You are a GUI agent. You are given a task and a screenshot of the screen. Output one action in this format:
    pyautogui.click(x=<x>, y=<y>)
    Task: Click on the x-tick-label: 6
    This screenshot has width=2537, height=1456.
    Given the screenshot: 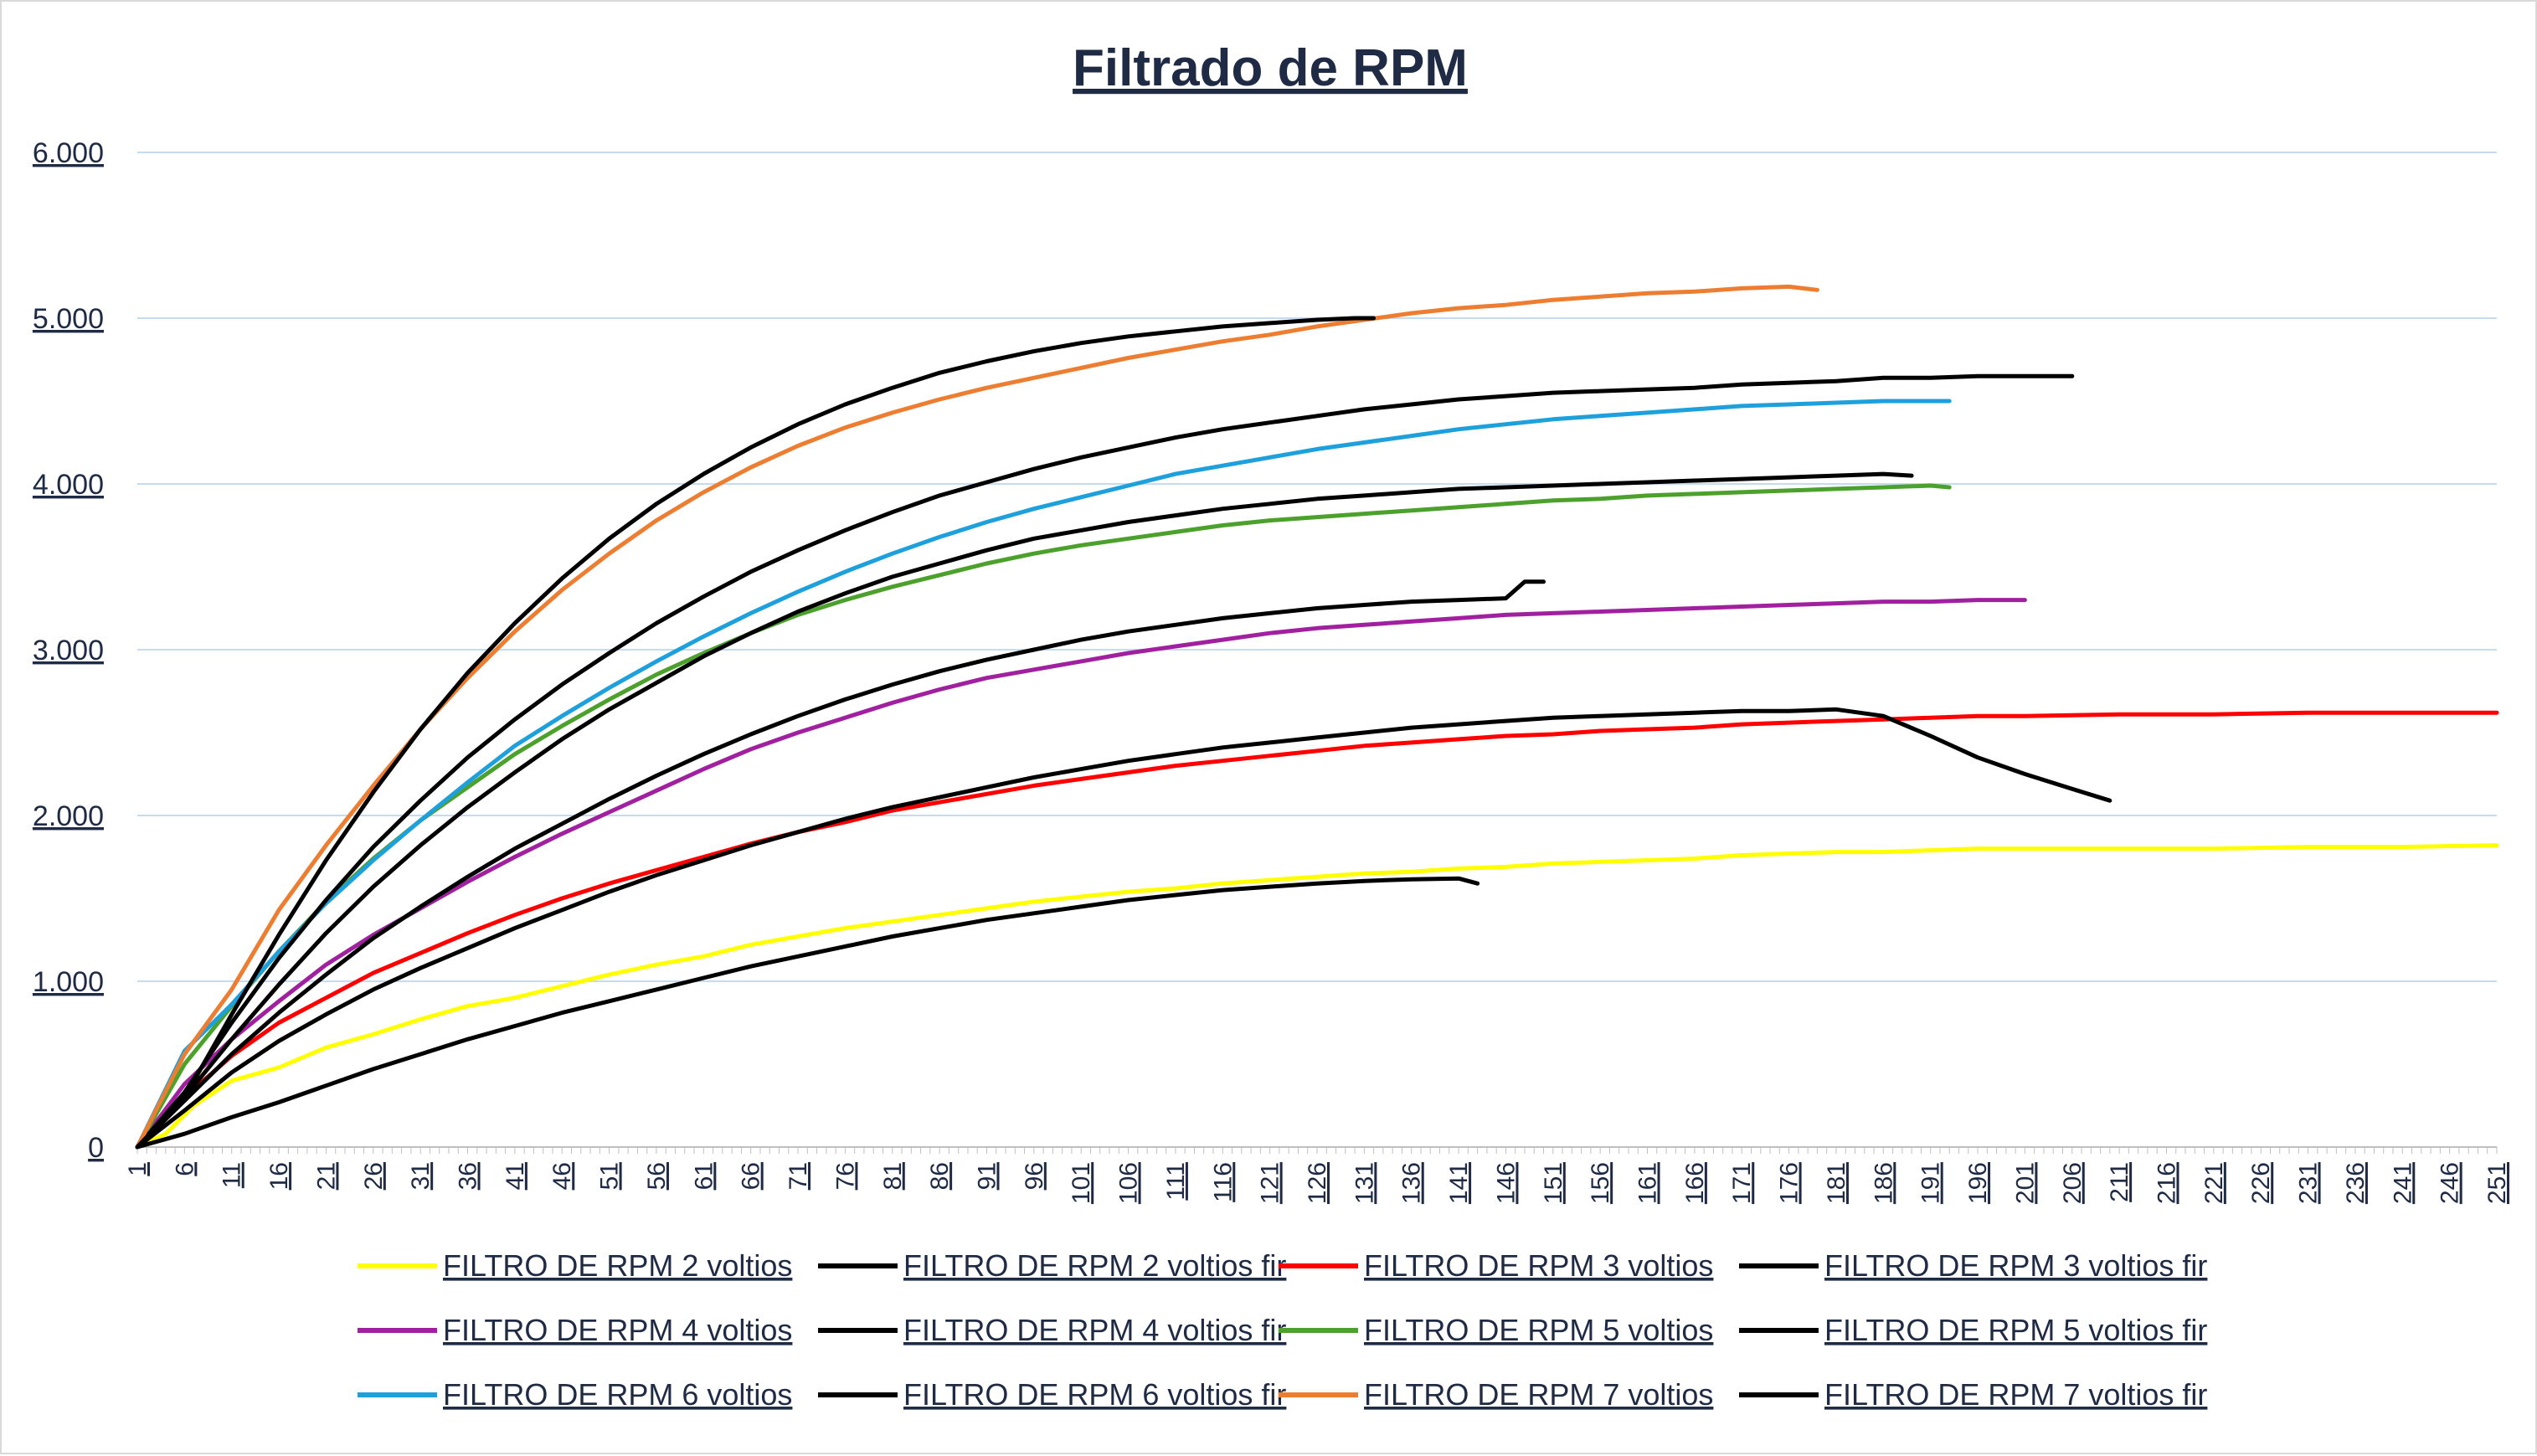 What is the action you would take?
    pyautogui.click(x=185, y=1169)
    